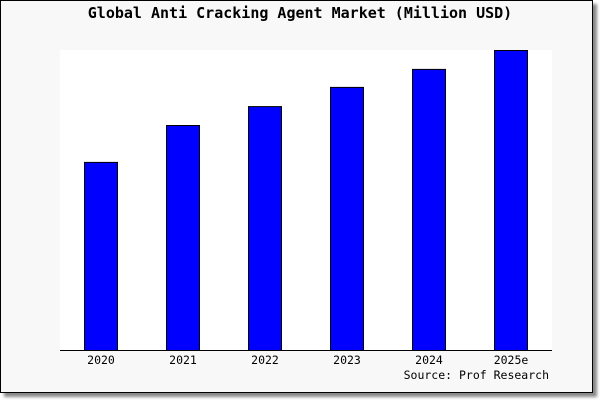  I want to click on x-tick-label: 2024, so click(429, 360).